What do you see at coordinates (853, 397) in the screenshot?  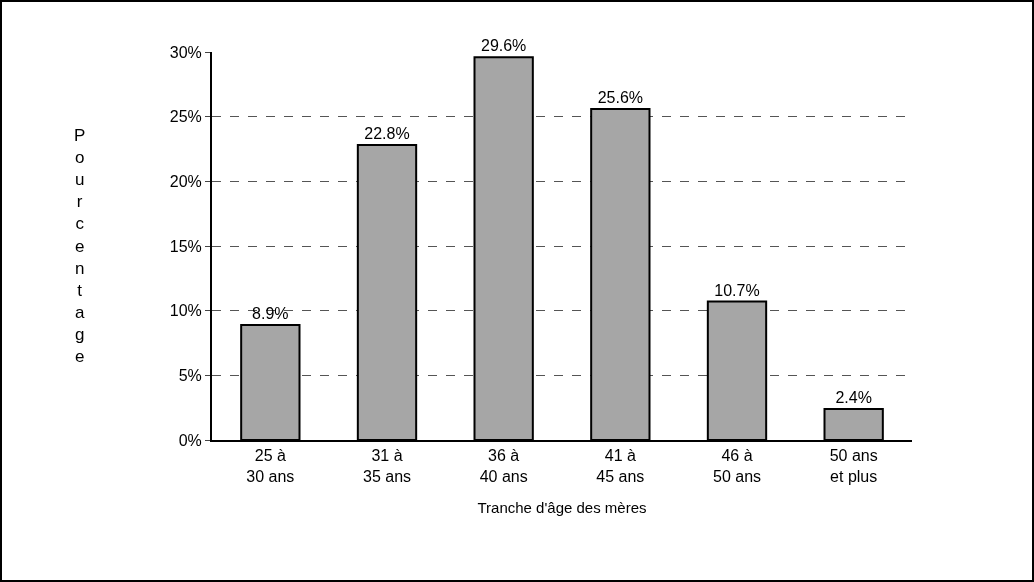 I see `data-label: 2.4%` at bounding box center [853, 397].